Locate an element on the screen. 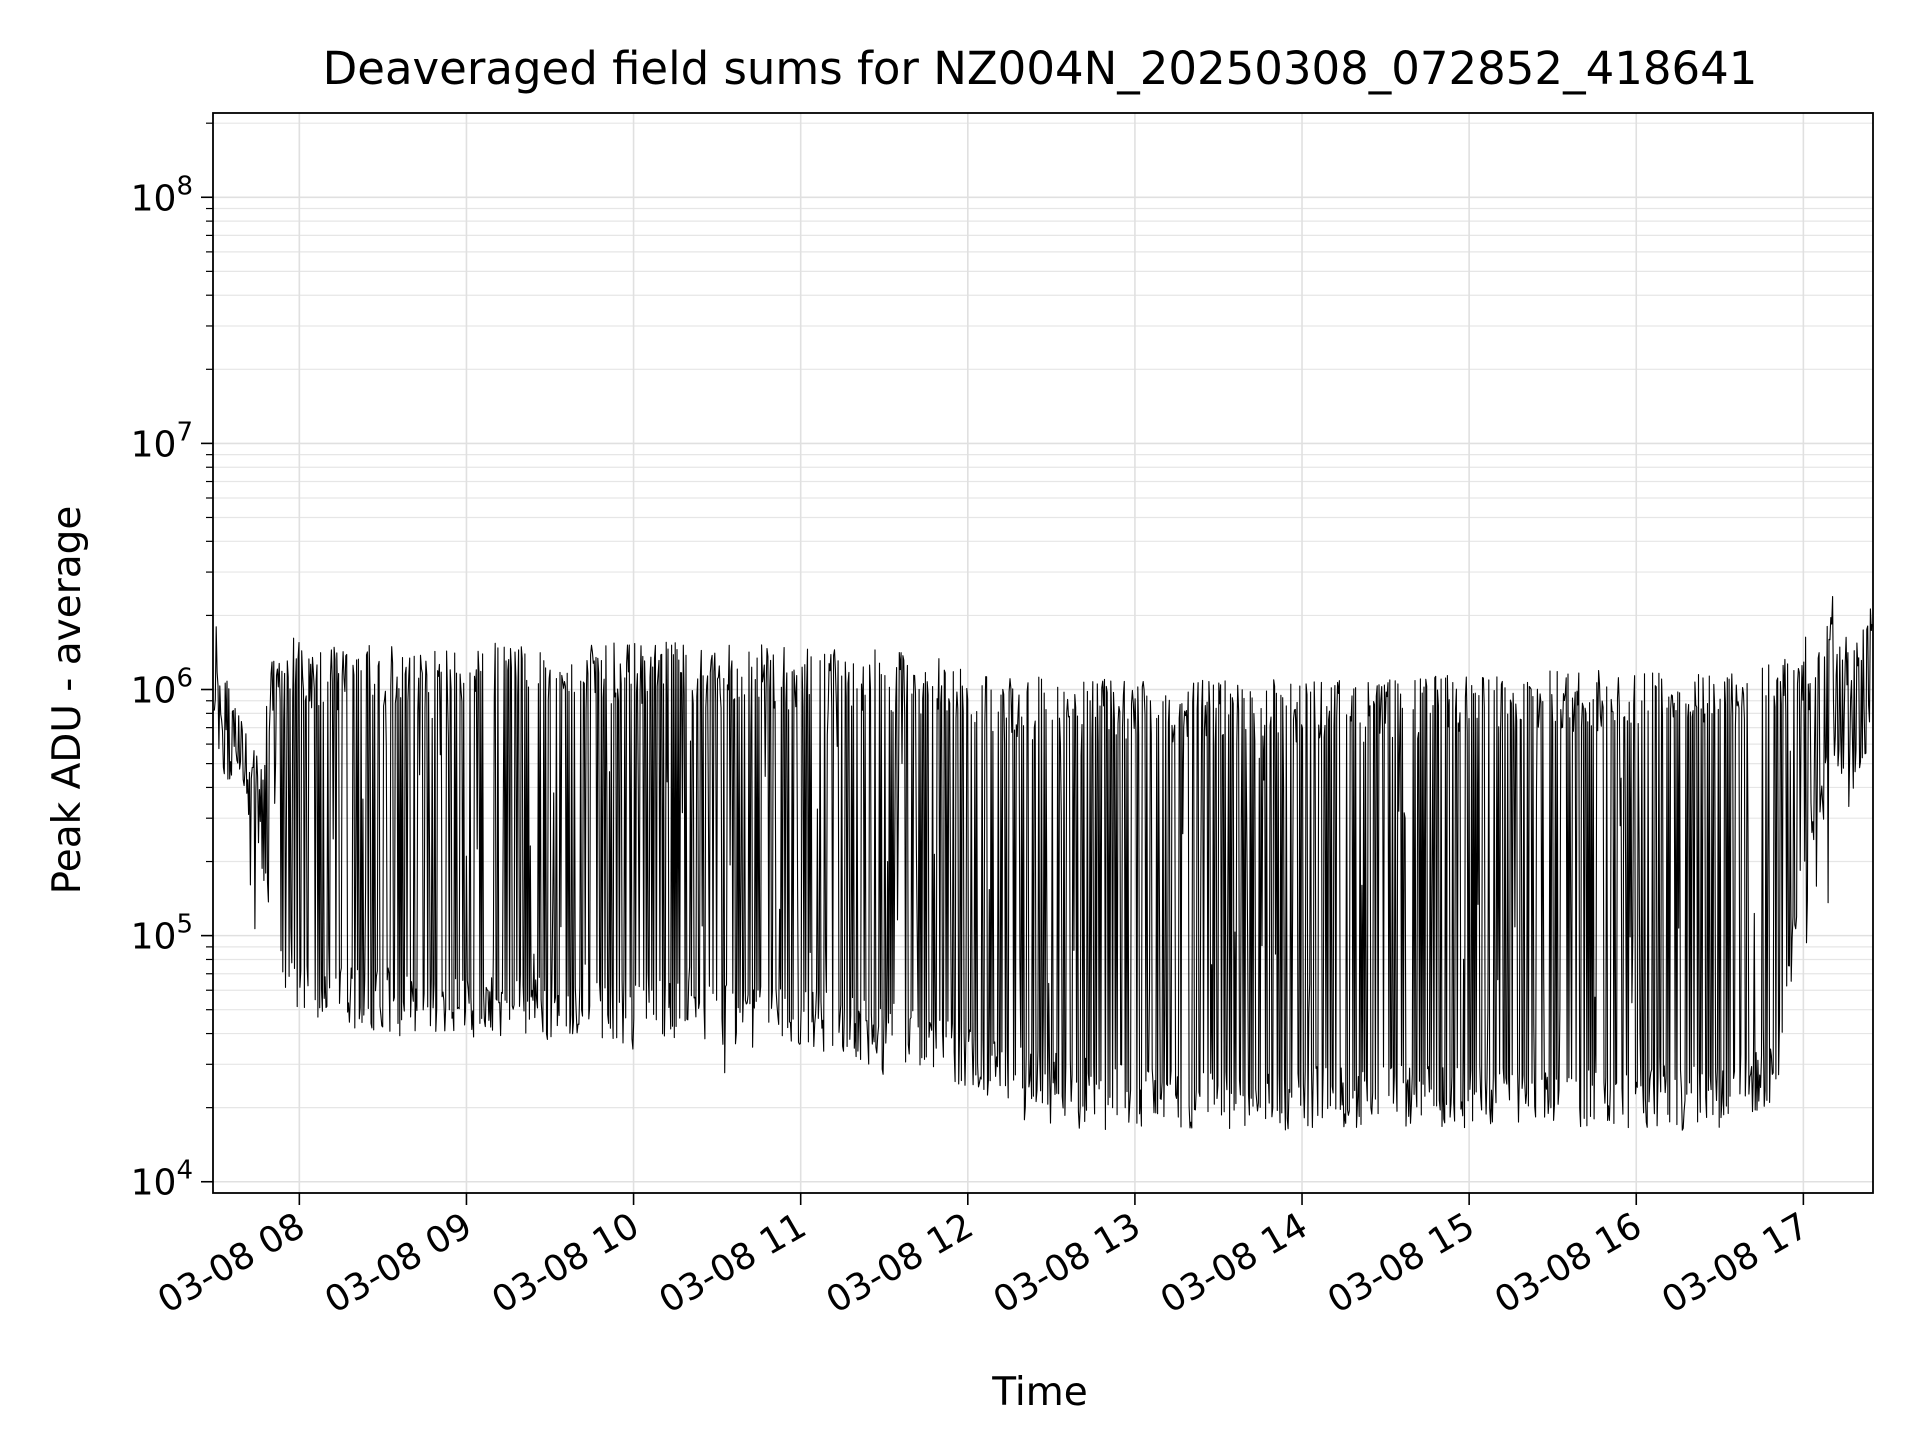  x-tick-label: 03-08 16 is located at coordinates (1568, 1263).